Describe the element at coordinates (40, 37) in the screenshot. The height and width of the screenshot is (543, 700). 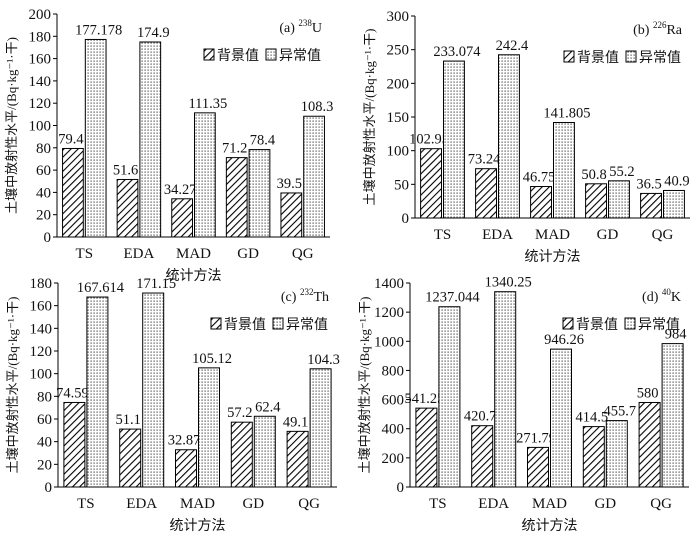
I see `y-tick-label: 180` at that location.